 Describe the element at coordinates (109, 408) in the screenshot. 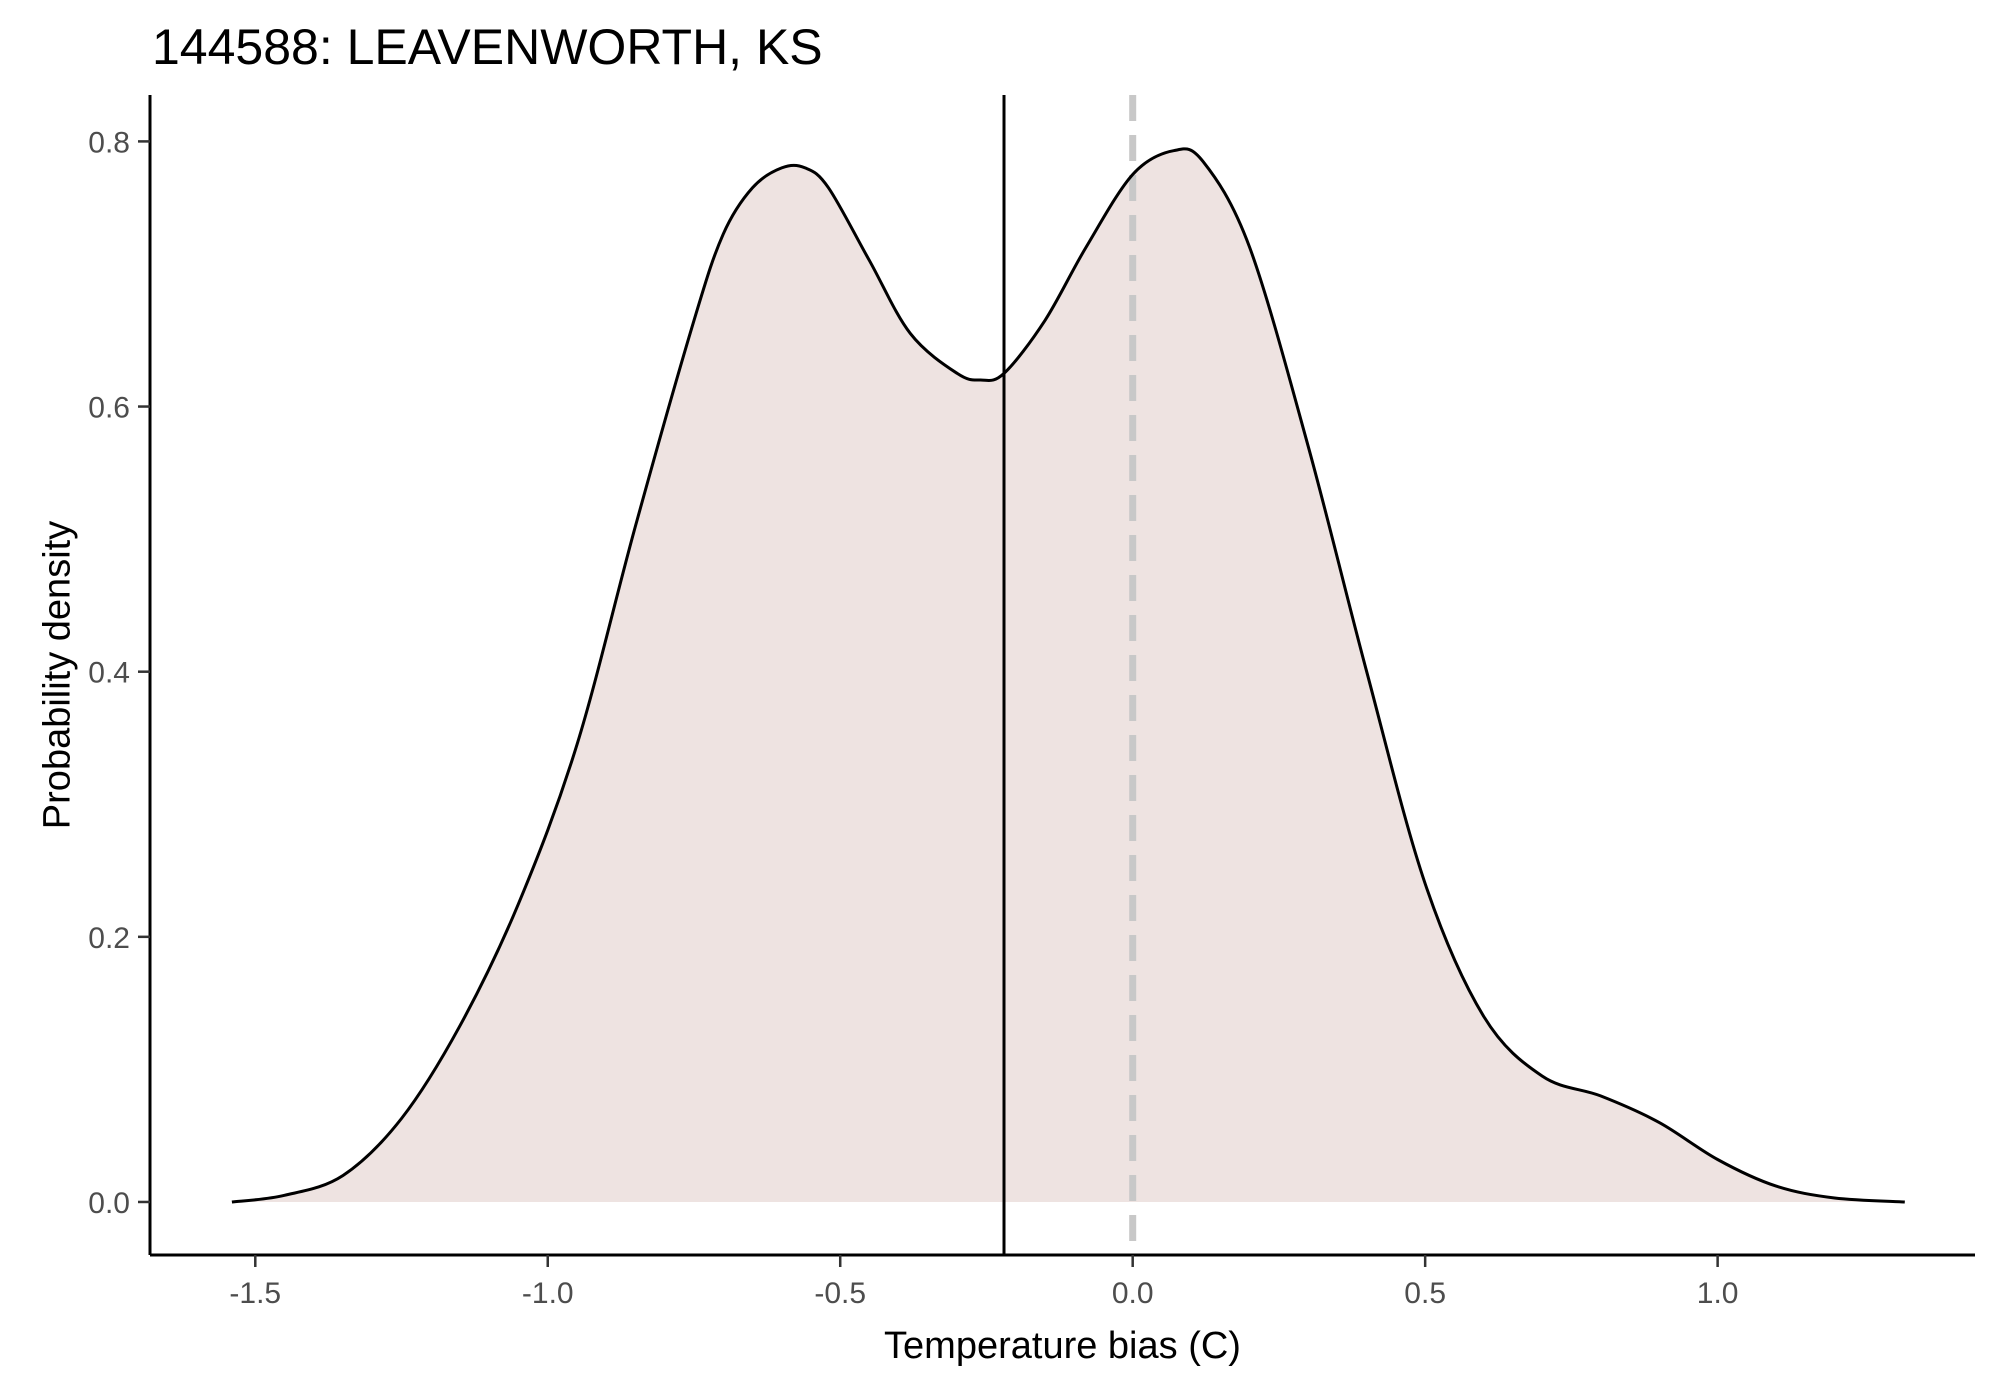

I see `y-tick-label: 0.6` at that location.